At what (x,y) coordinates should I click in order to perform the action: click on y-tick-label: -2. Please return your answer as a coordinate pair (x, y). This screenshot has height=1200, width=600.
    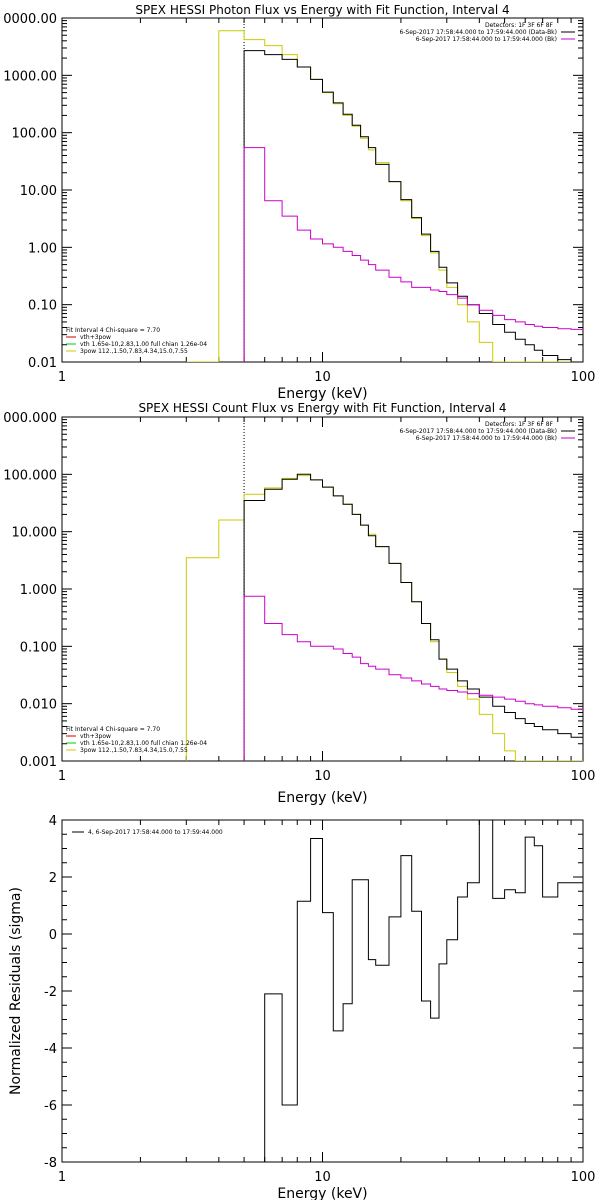
    Looking at the image, I should click on (50, 992).